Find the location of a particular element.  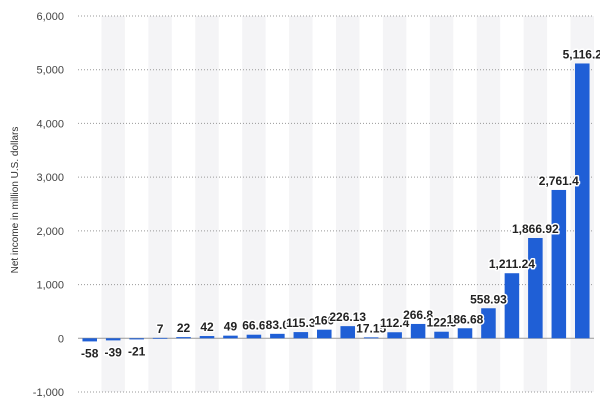

y-axis: 6,000 5,000 4,000 3,000 2,000 1,000 0 -1,000 is located at coordinates (48, 205).